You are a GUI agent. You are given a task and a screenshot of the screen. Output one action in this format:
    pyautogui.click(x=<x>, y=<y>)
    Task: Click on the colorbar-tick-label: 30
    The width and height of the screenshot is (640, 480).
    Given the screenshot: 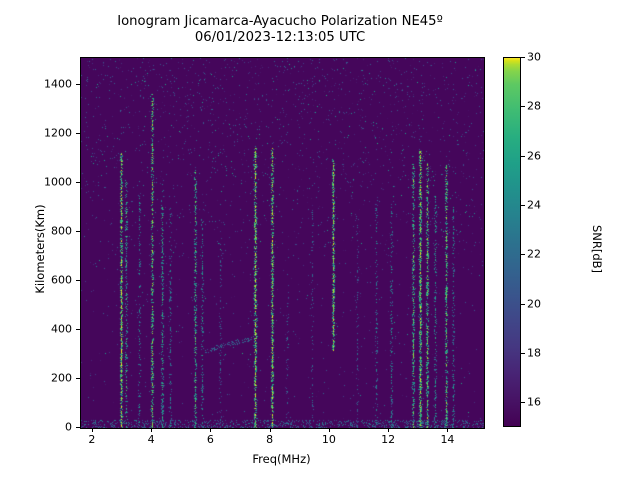 What is the action you would take?
    pyautogui.click(x=534, y=57)
    